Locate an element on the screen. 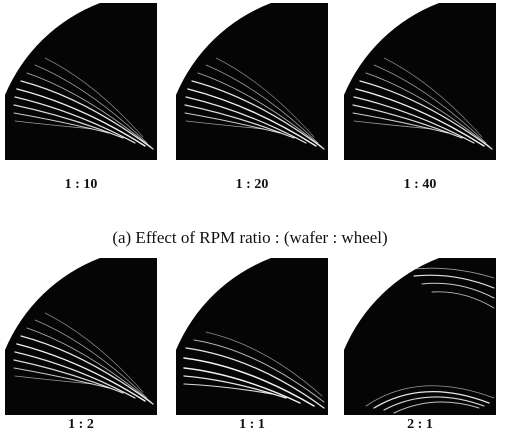 The width and height of the screenshot is (506, 432). panel-label: 1 : 2 is located at coordinates (81, 424).